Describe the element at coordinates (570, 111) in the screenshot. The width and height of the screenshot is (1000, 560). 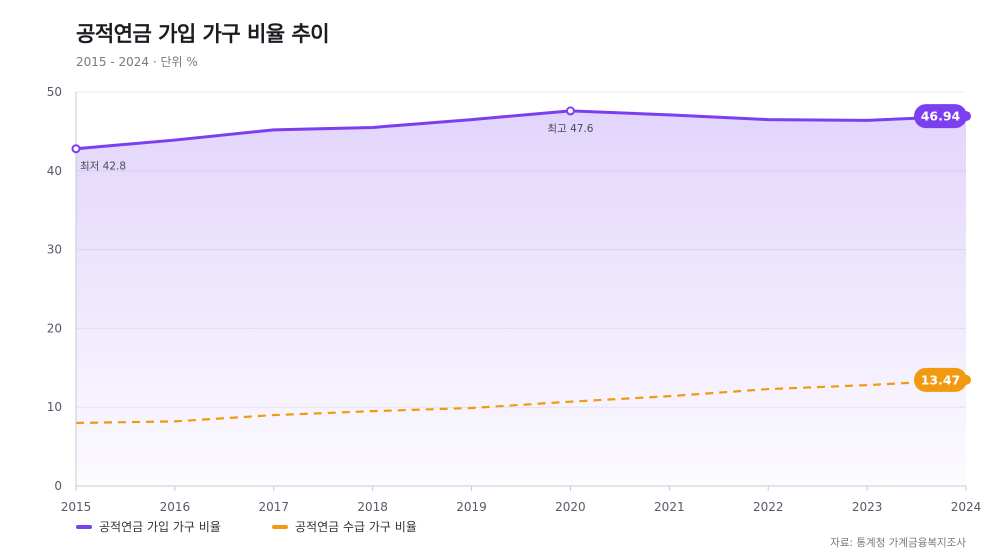
I see `point-annotation-2020` at that location.